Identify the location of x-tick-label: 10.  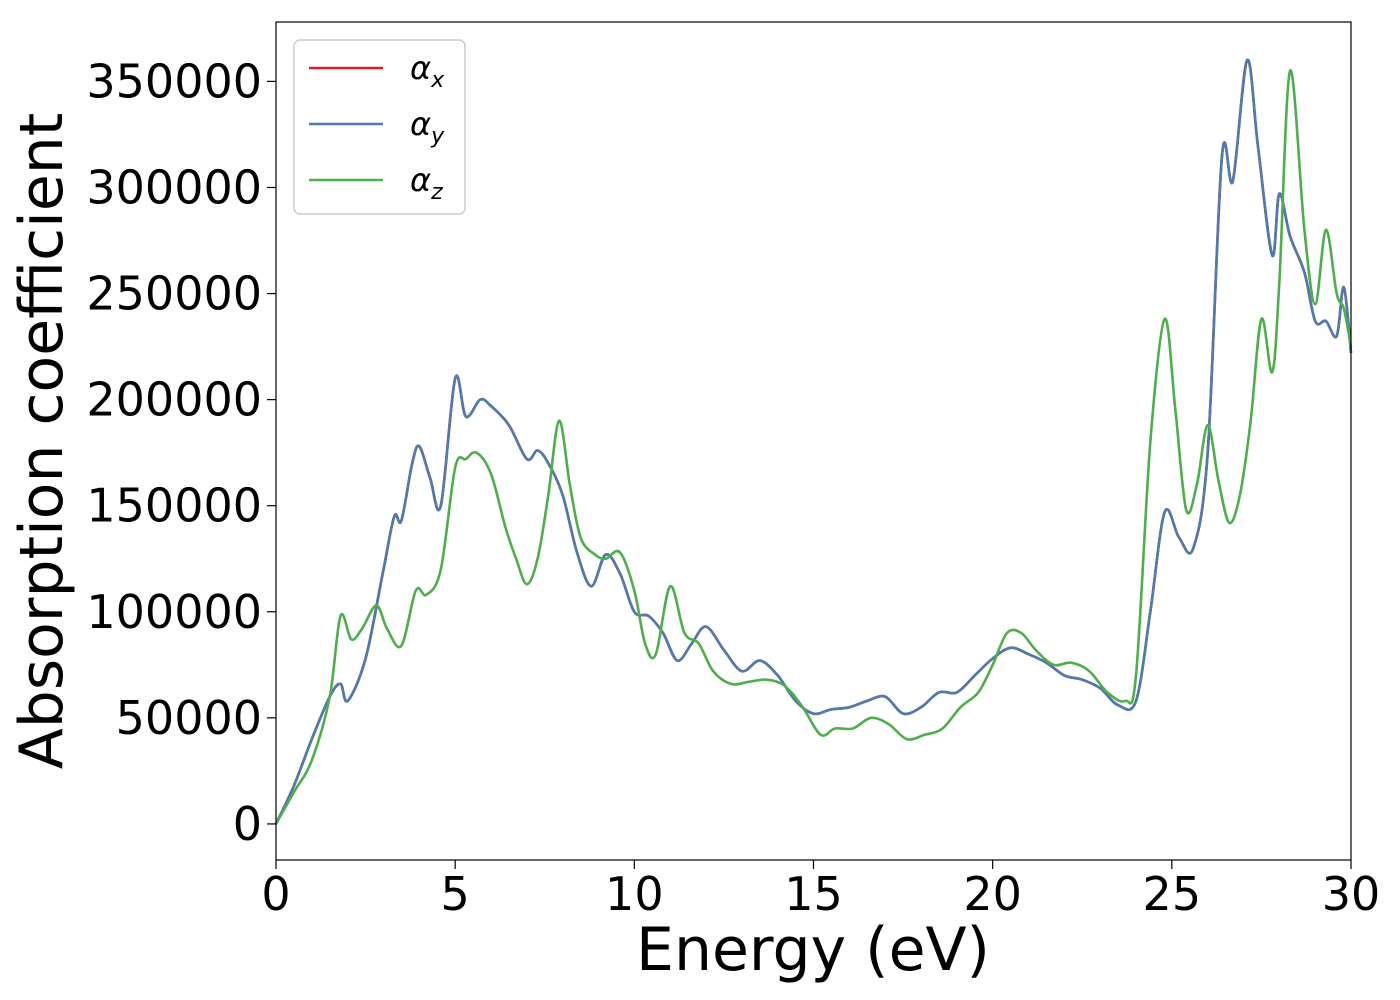
(634, 894).